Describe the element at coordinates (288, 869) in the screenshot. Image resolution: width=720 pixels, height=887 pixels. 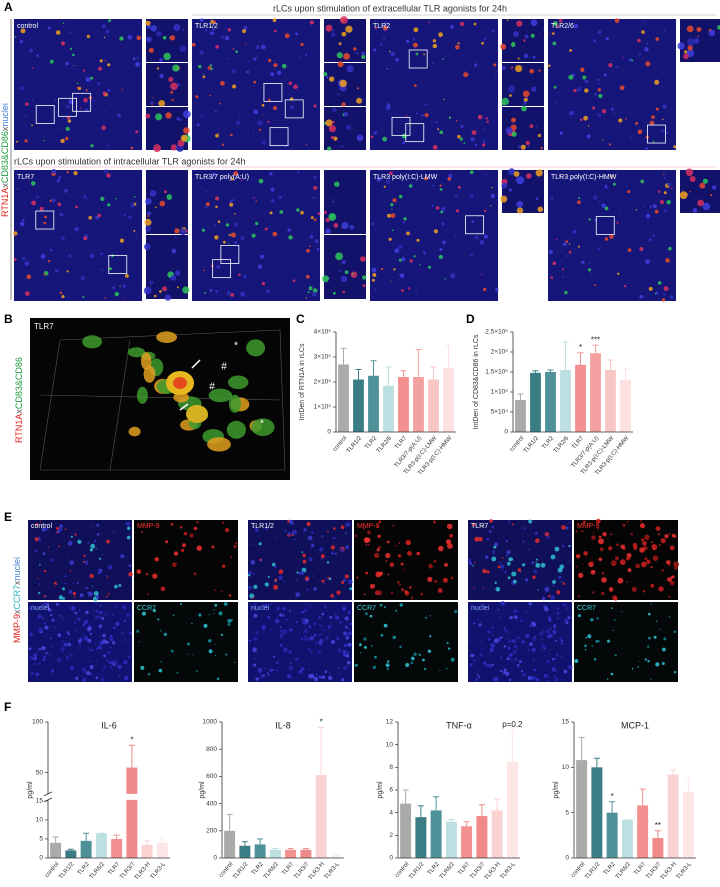
I see `x-tick-label: TLR7` at that location.